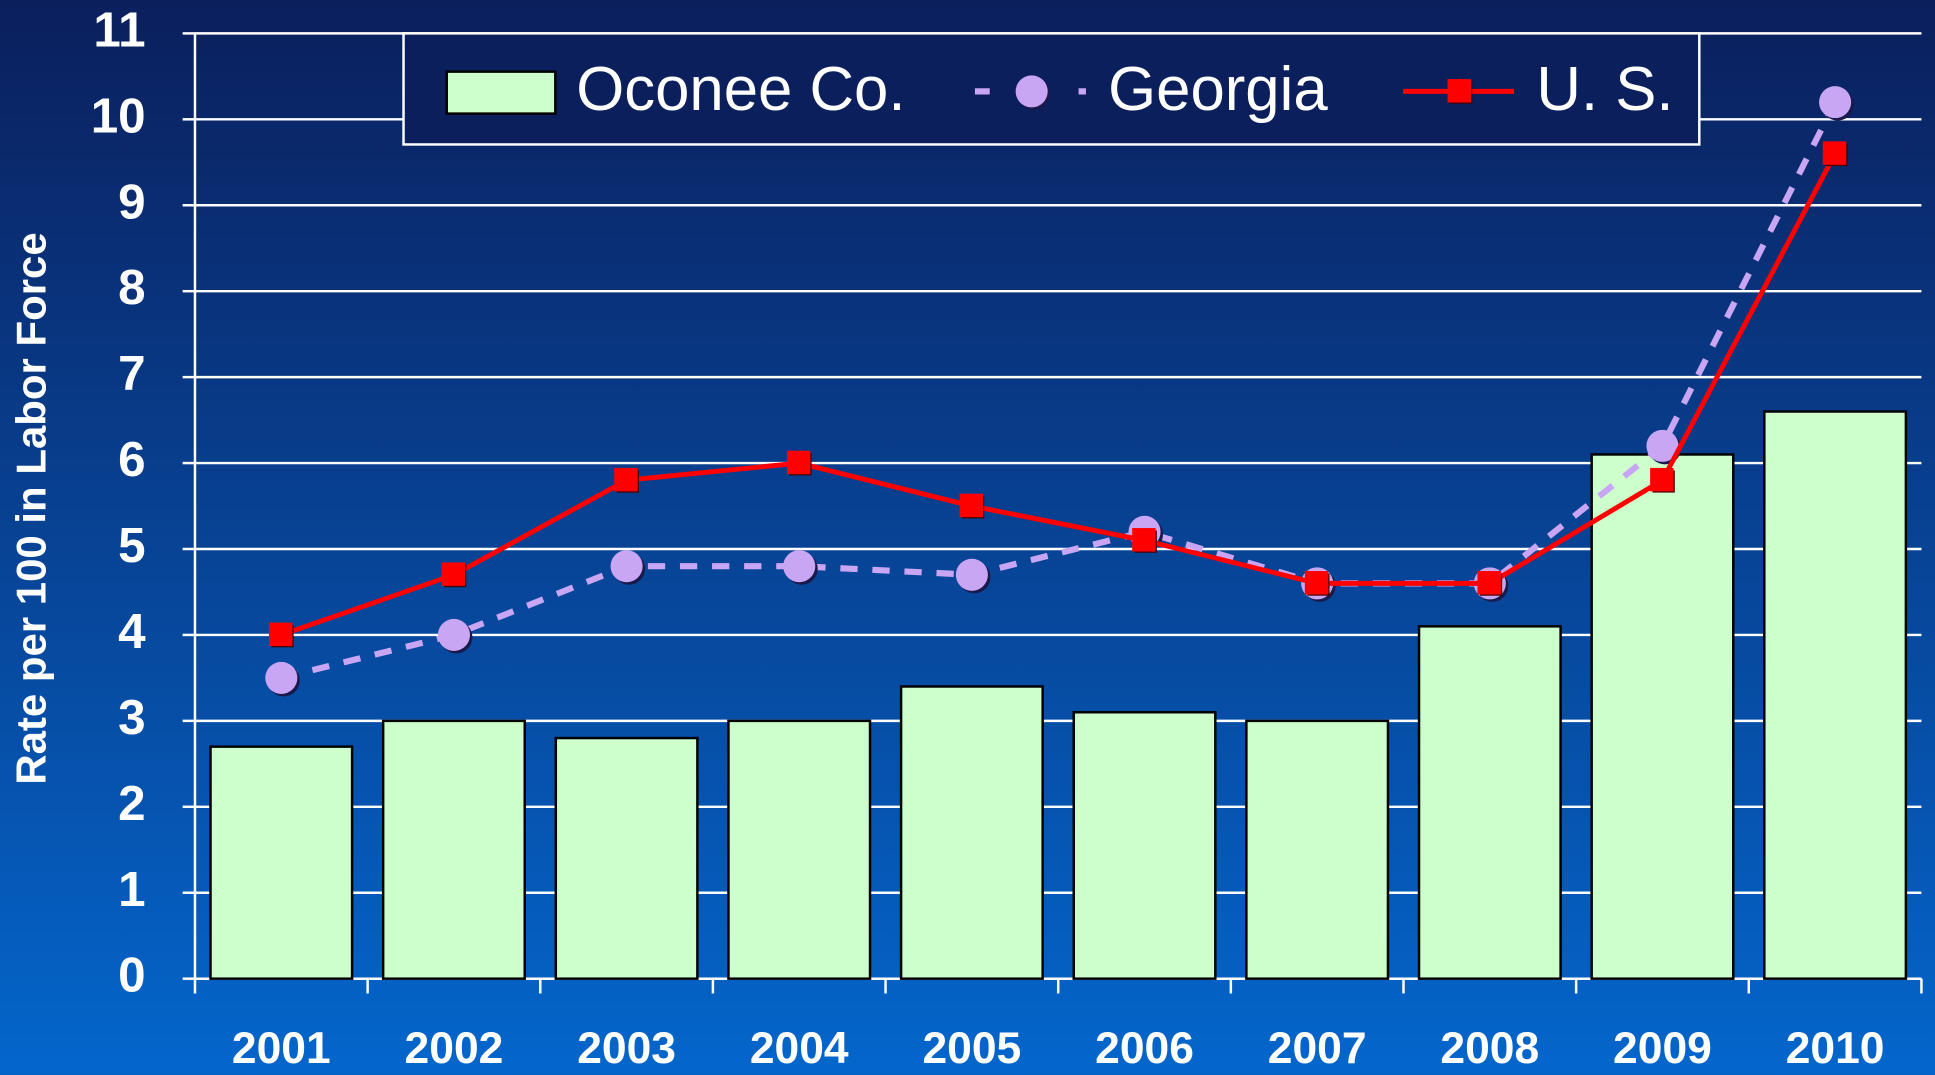 The height and width of the screenshot is (1075, 1935). What do you see at coordinates (131, 545) in the screenshot?
I see `y-tick-label: 5` at bounding box center [131, 545].